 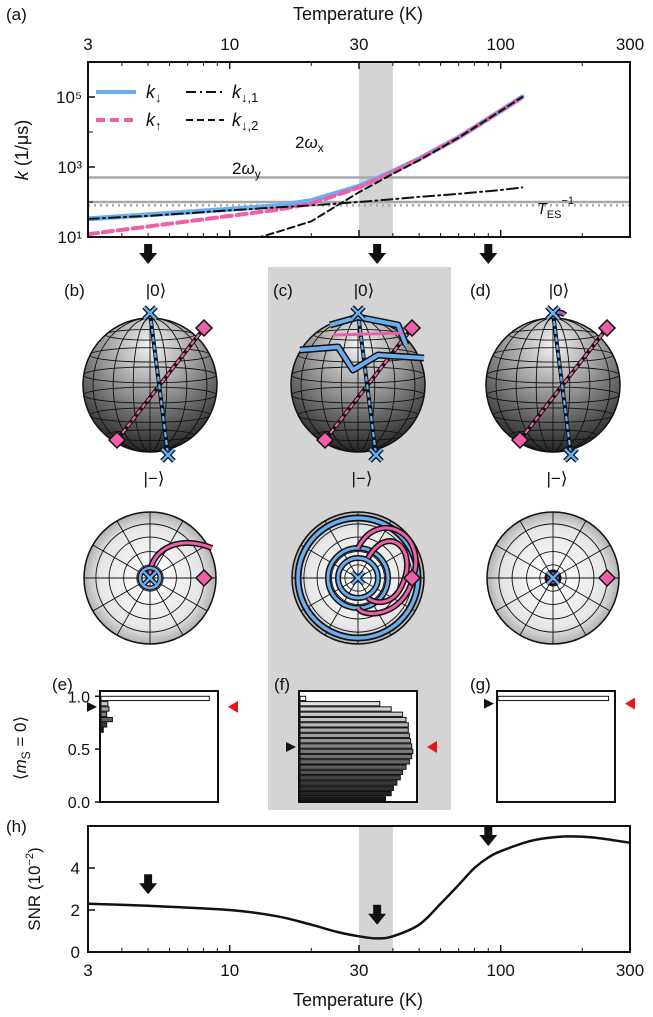 What do you see at coordinates (62, 684) in the screenshot?
I see `panel-label-e: (e)` at bounding box center [62, 684].